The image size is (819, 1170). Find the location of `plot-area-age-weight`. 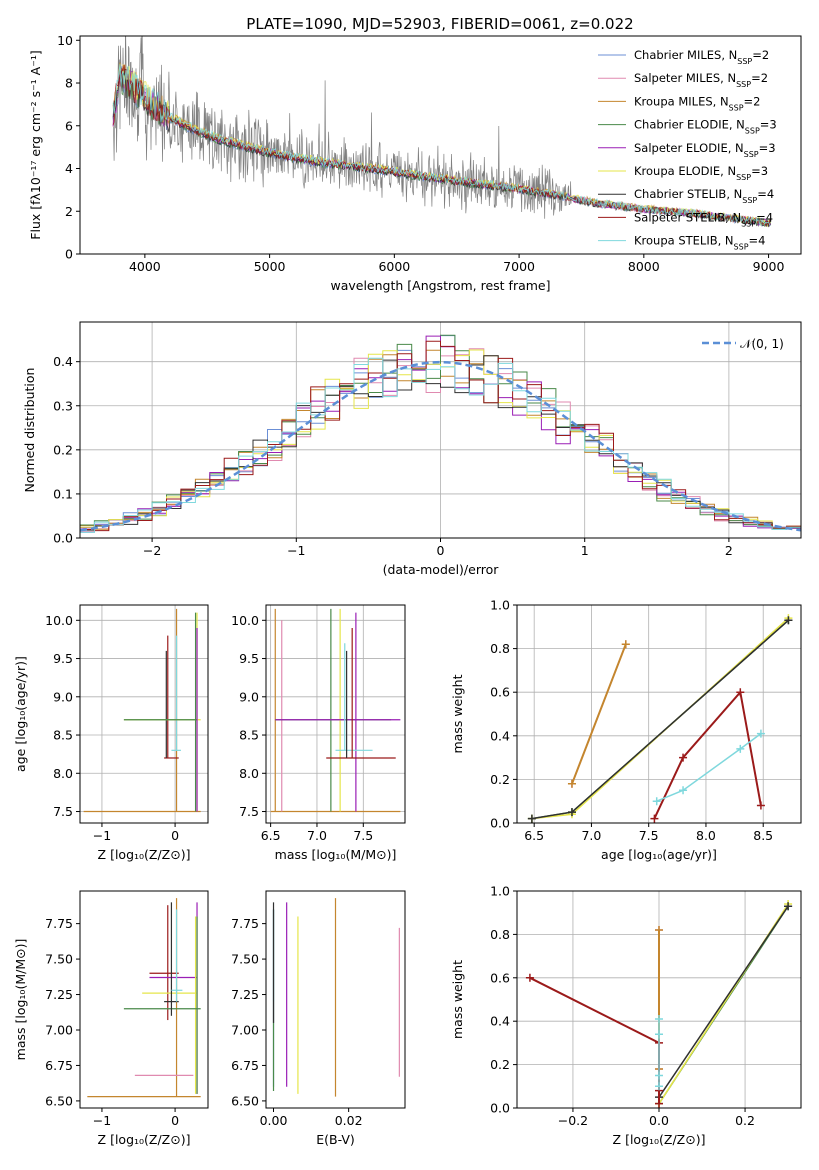

plot-area-age-weight is located at coordinates (660, 718).